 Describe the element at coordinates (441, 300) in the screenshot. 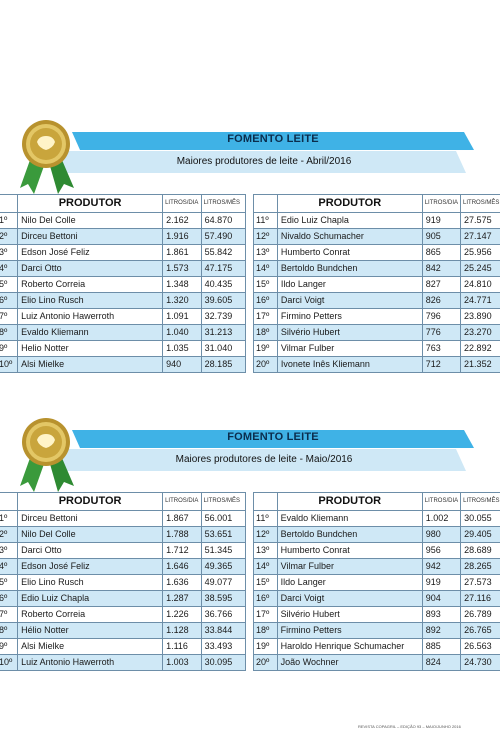

I see `liters-day: 826` at that location.